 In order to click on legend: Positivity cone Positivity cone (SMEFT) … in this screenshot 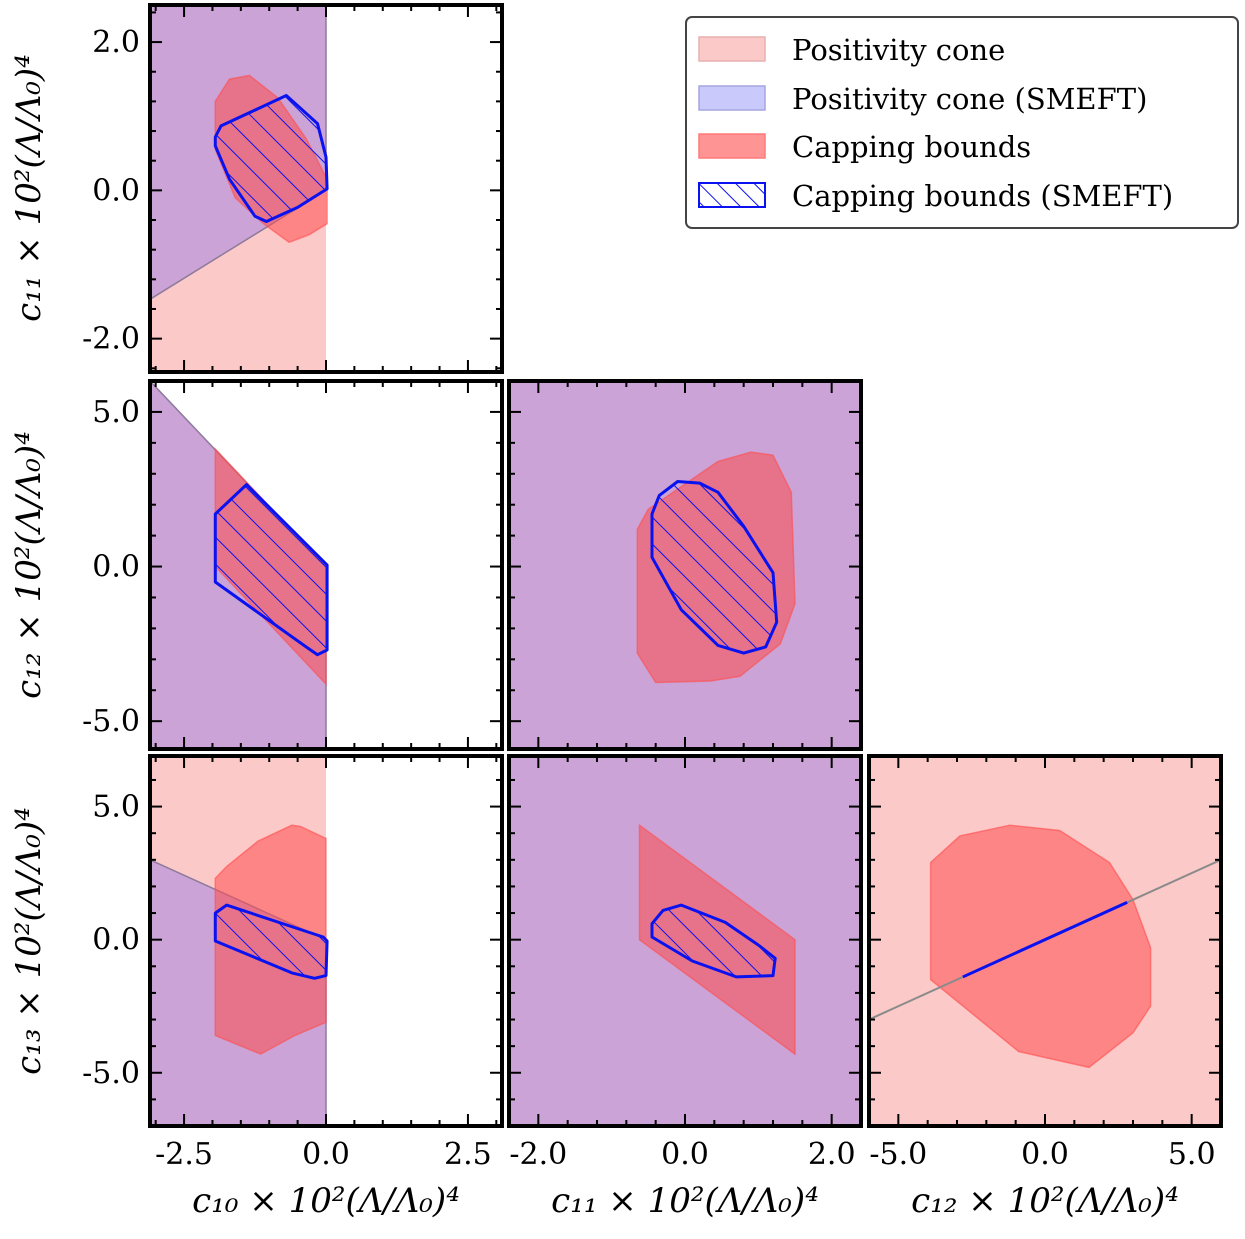, I will do `click(962, 122)`.